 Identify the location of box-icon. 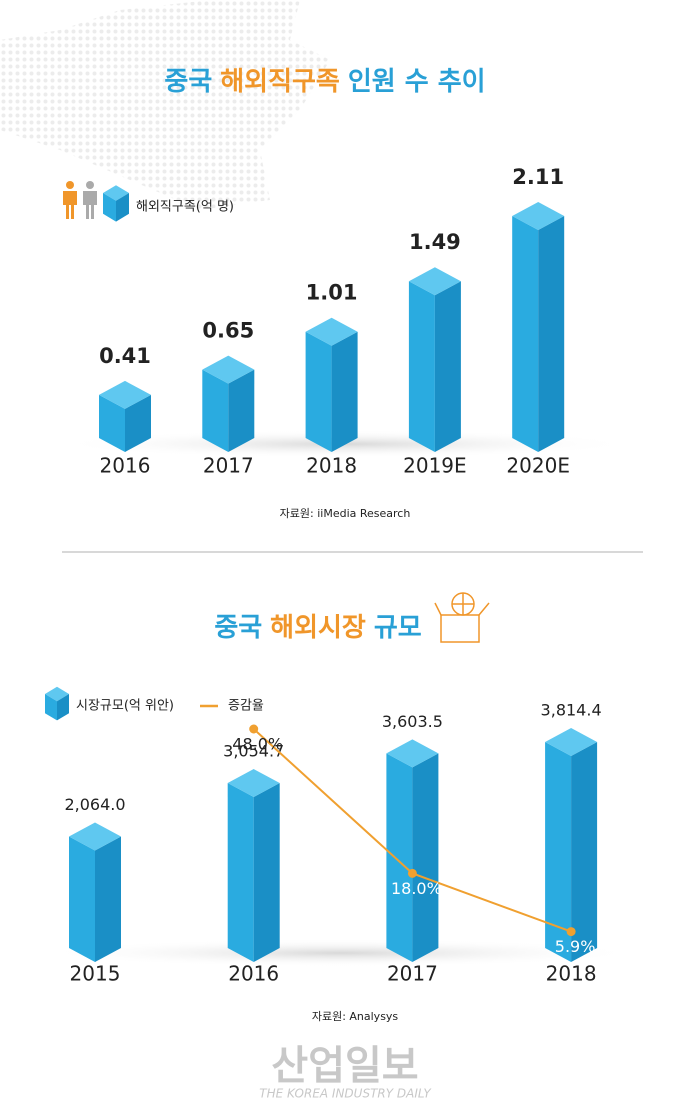
(462, 617).